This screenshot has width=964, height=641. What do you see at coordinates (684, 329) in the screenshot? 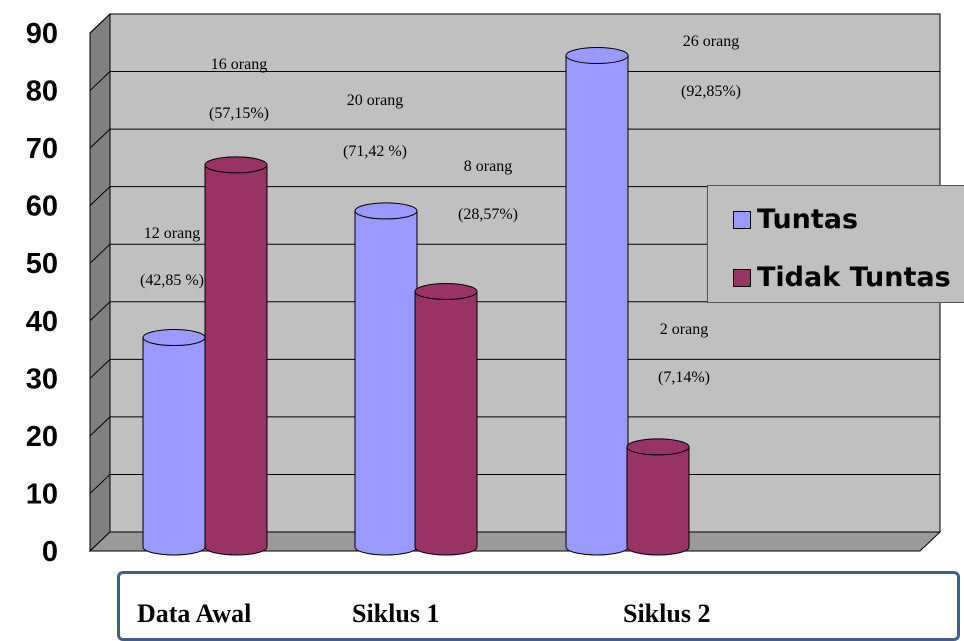
I see `annotation-count: 2 orang` at bounding box center [684, 329].